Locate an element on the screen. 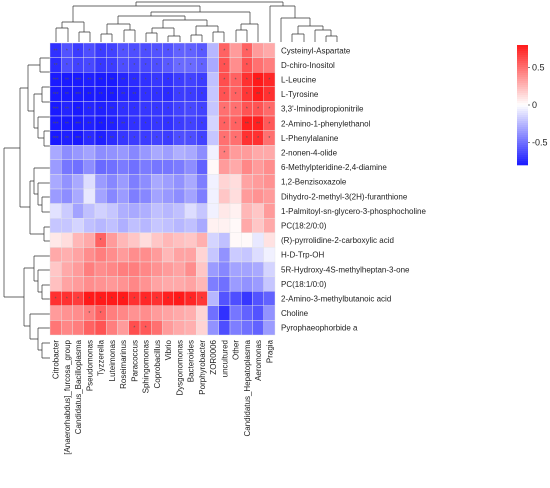 The width and height of the screenshot is (550, 488). significance-mark: *** is located at coordinates (56, 139).